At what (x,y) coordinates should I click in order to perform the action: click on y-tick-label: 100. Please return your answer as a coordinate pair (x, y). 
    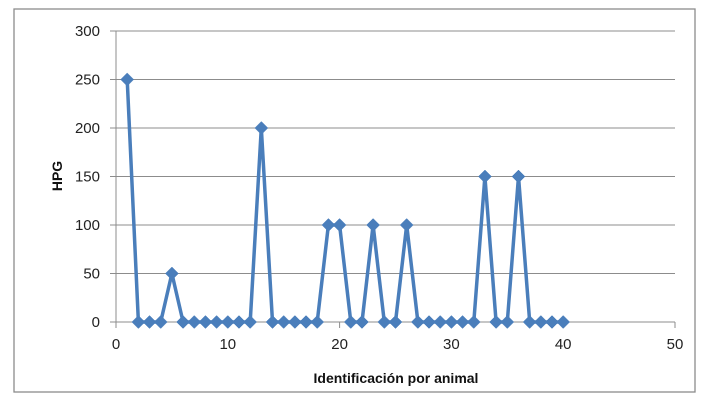
    Looking at the image, I should click on (87, 225).